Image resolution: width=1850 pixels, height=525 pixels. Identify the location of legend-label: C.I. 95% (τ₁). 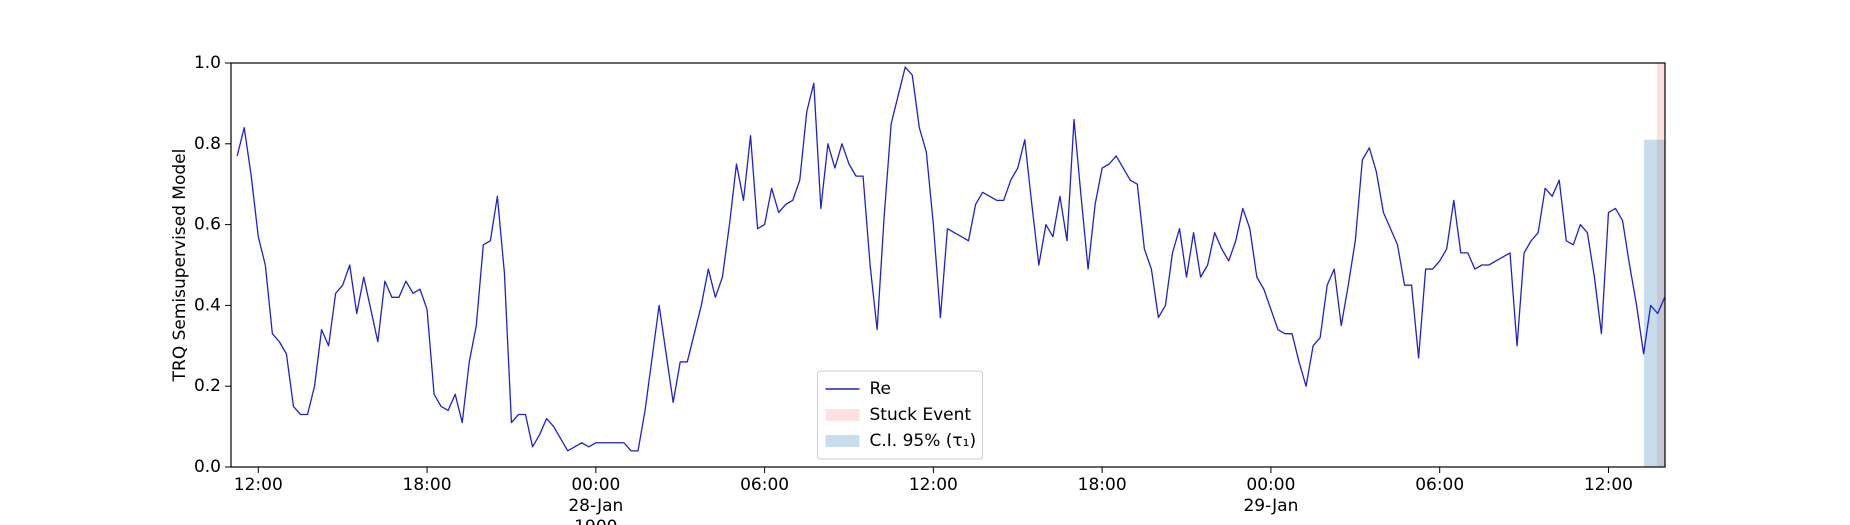
(923, 441).